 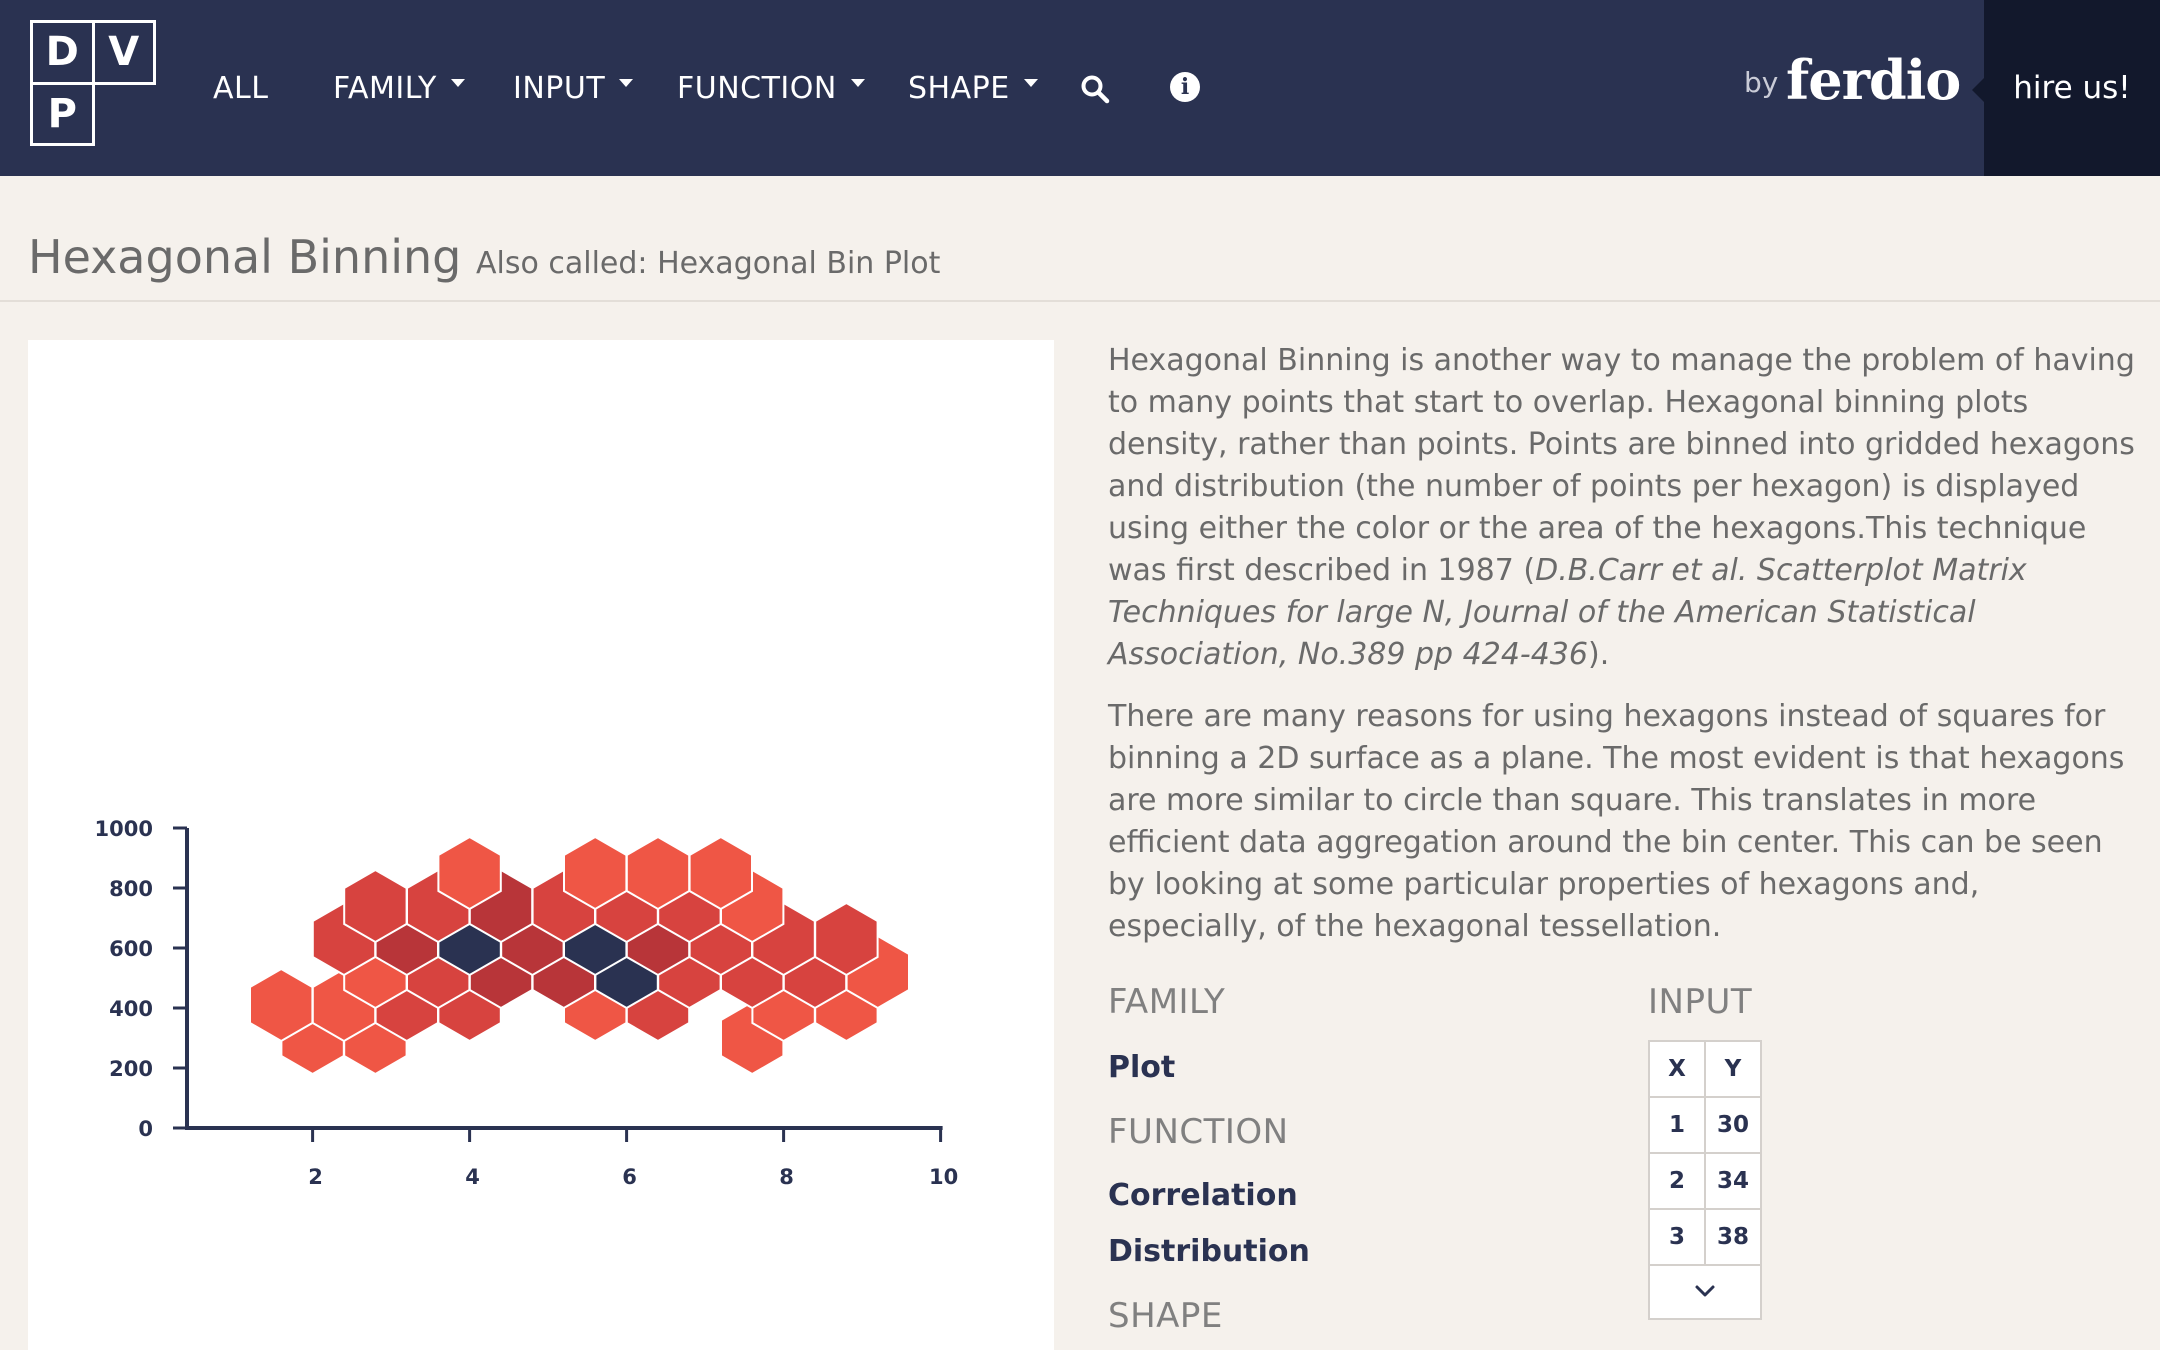 I want to click on ferdio-logo: ferdio, so click(x=1873, y=80).